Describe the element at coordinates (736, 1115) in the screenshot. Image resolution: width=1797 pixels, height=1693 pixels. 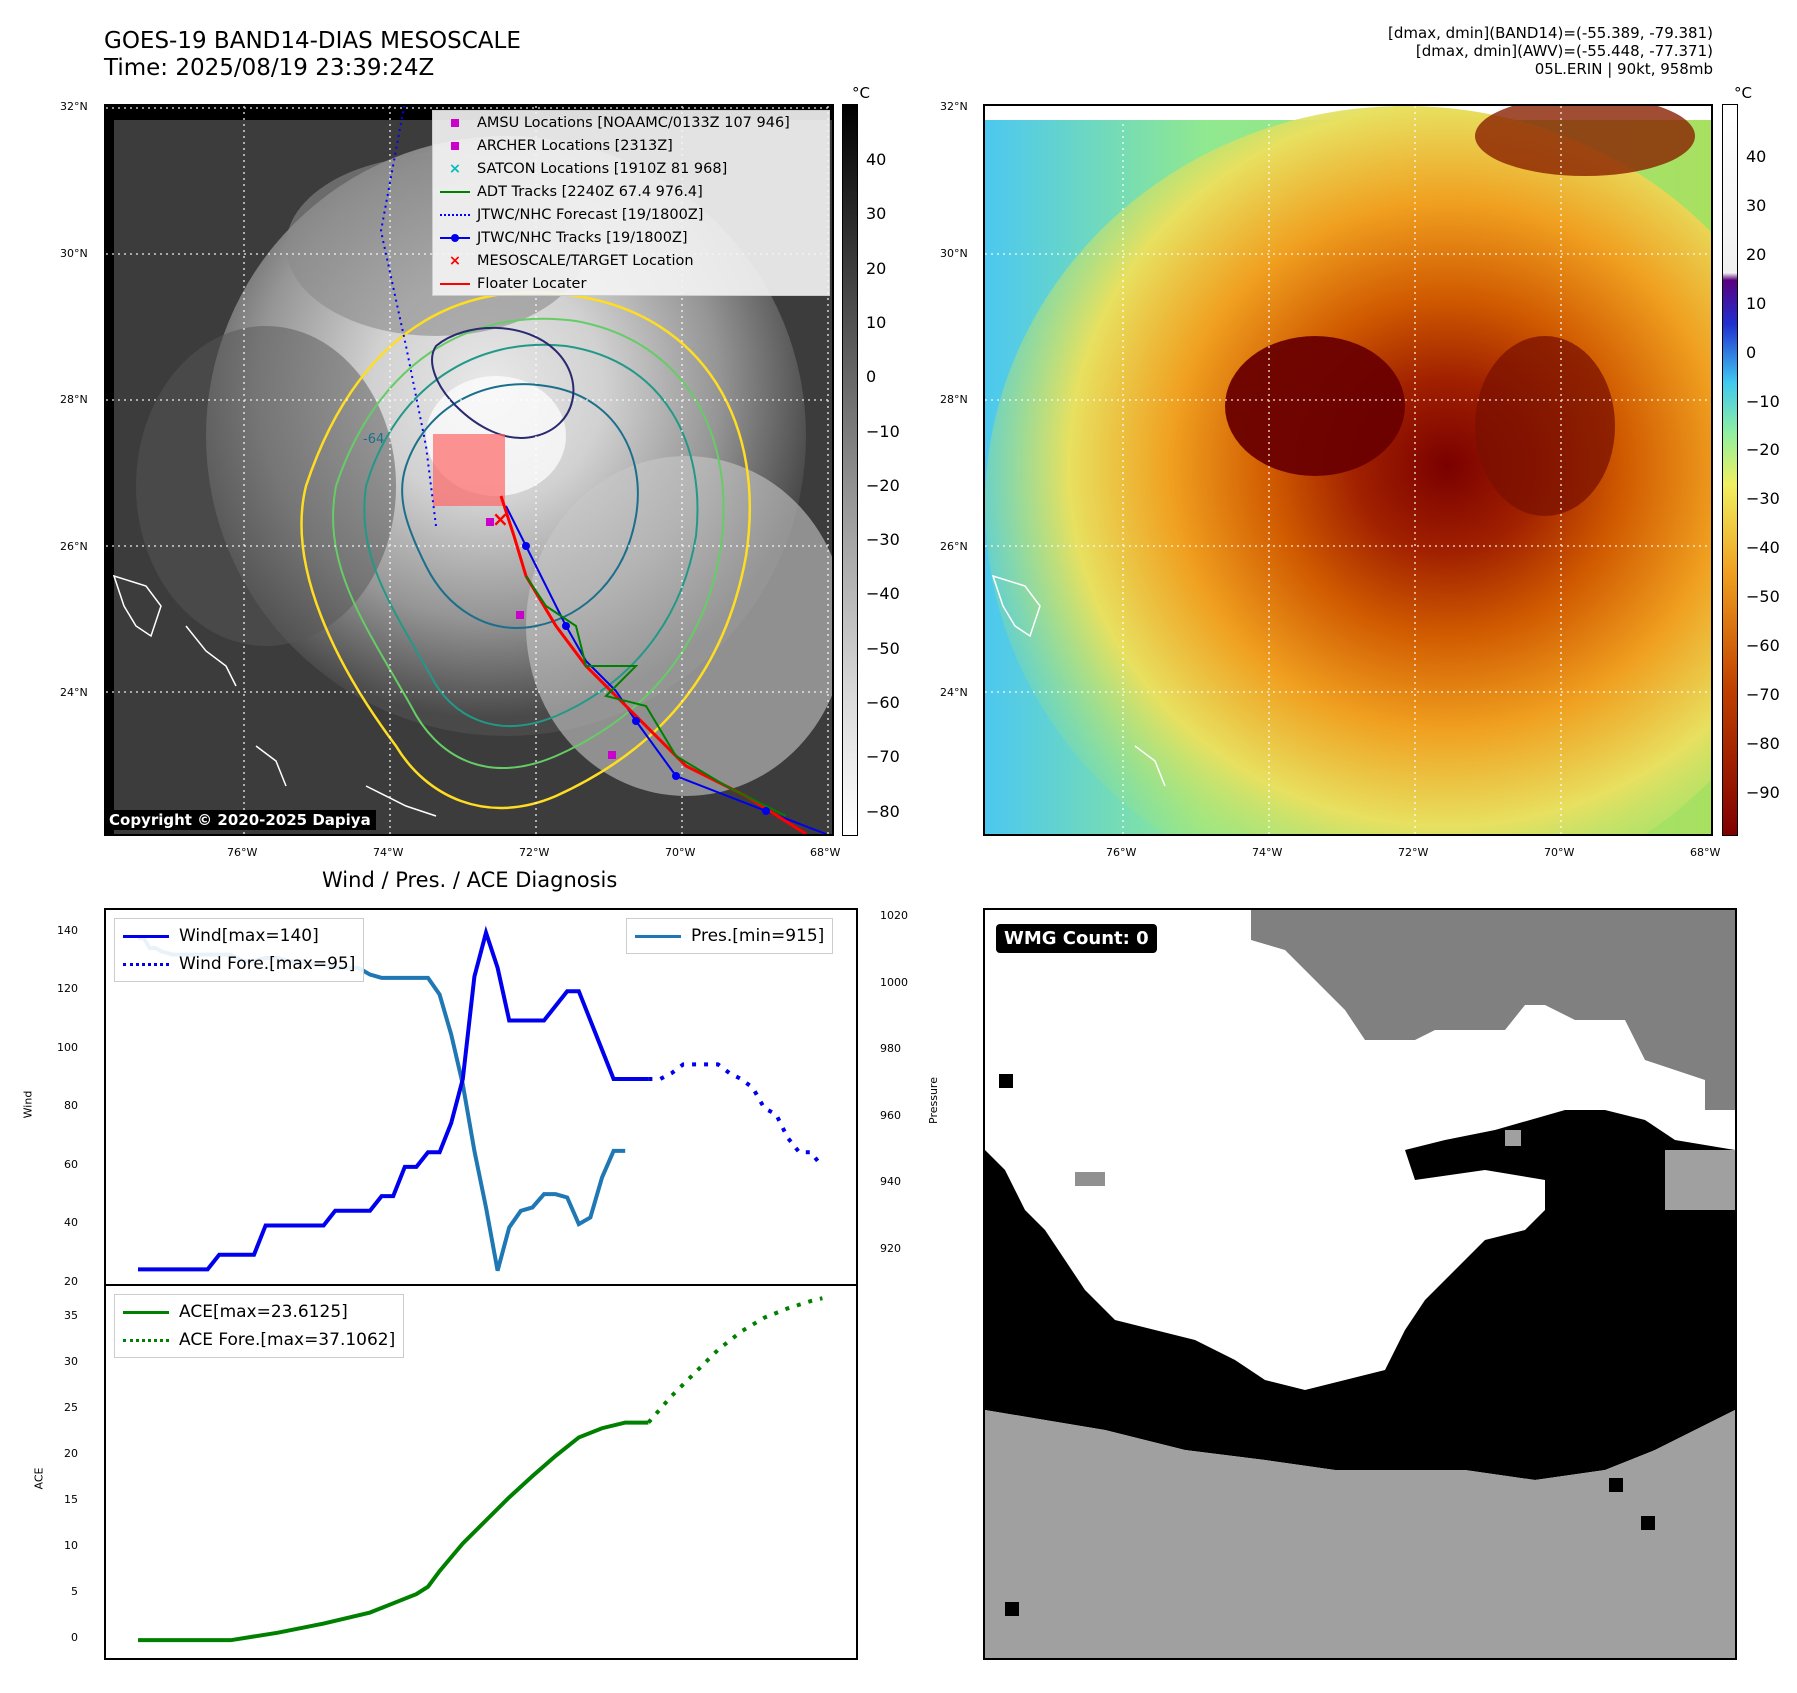
I see `wind-forecast-series-line` at that location.